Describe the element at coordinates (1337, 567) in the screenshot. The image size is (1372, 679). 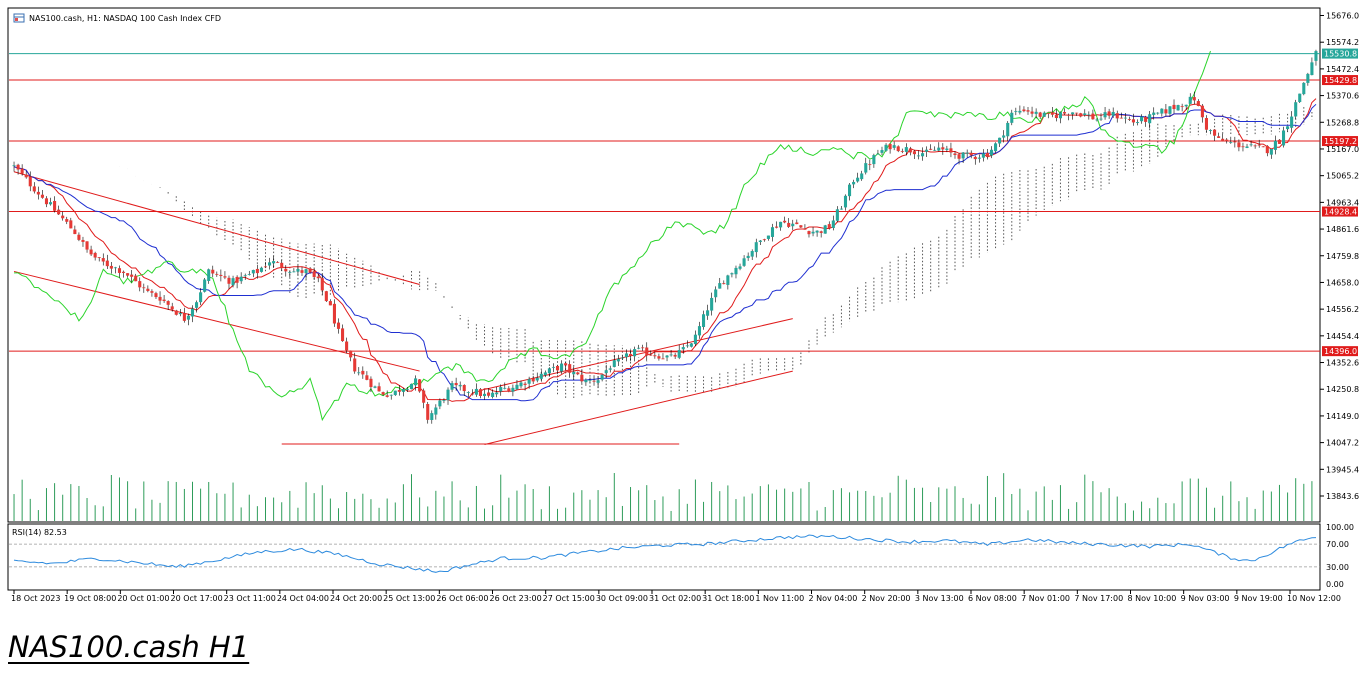
I see `rsi-tick-label: 30.00` at that location.